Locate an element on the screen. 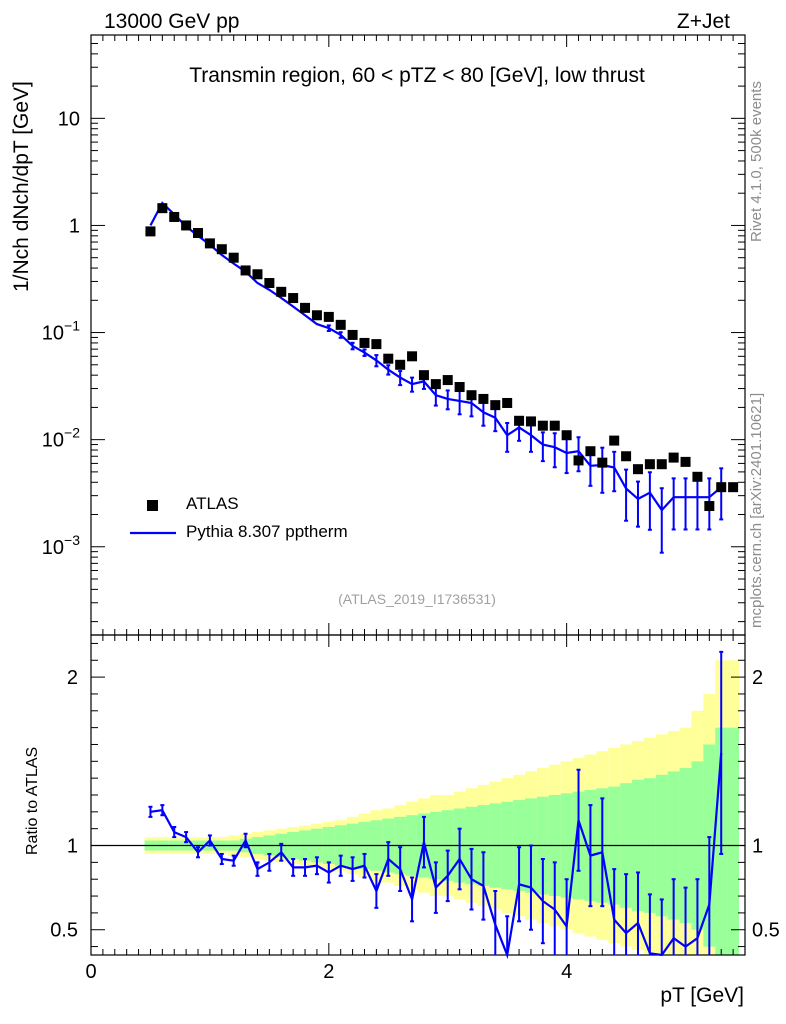 The image size is (786, 1024). x-tick-label: 0 is located at coordinates (90, 972).